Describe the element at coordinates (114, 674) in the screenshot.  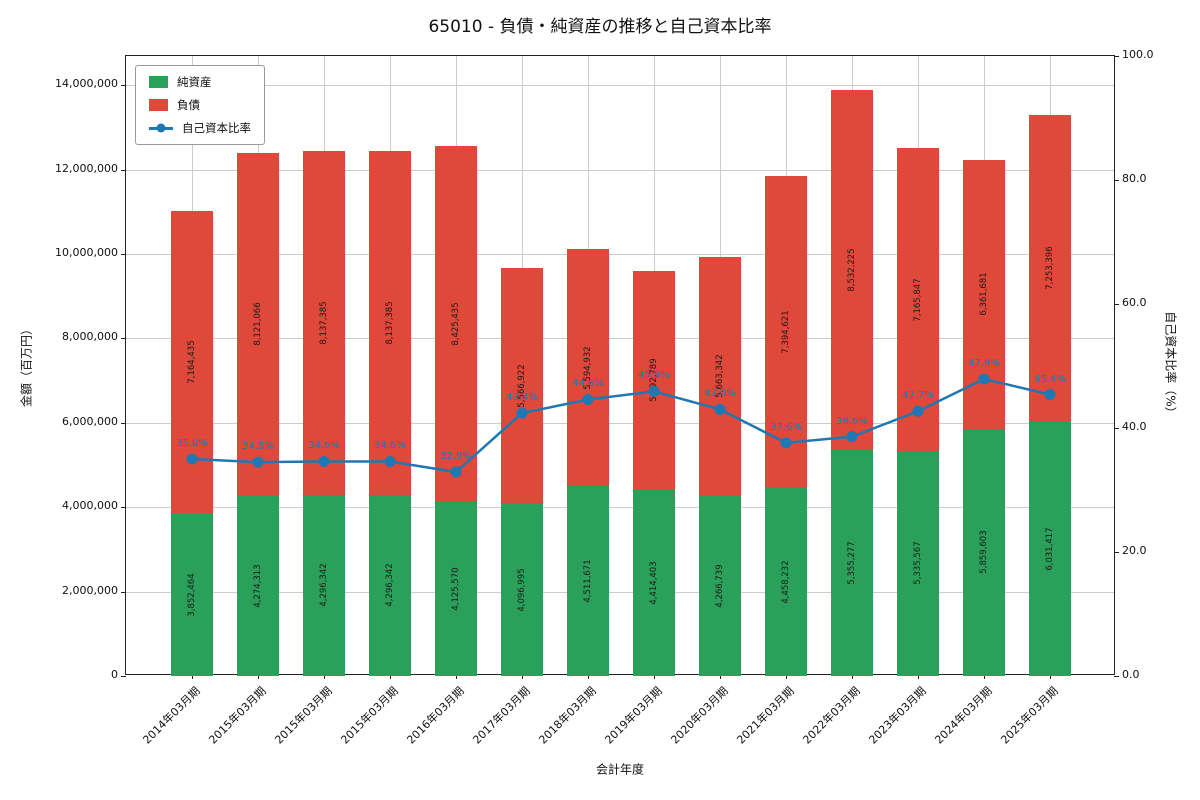
I see `left-tick-label: 0` at that location.